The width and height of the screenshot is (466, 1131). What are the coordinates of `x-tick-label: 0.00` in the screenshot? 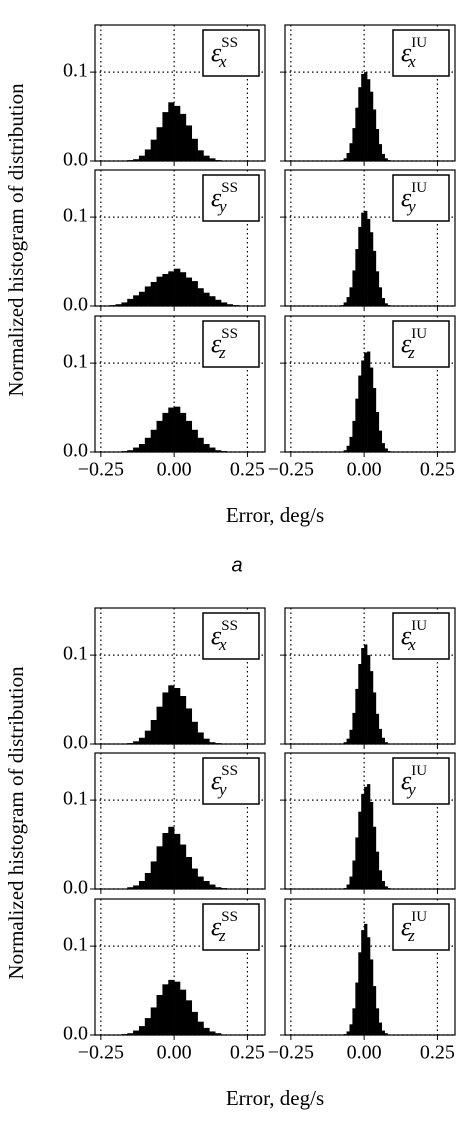 It's located at (364, 1053).